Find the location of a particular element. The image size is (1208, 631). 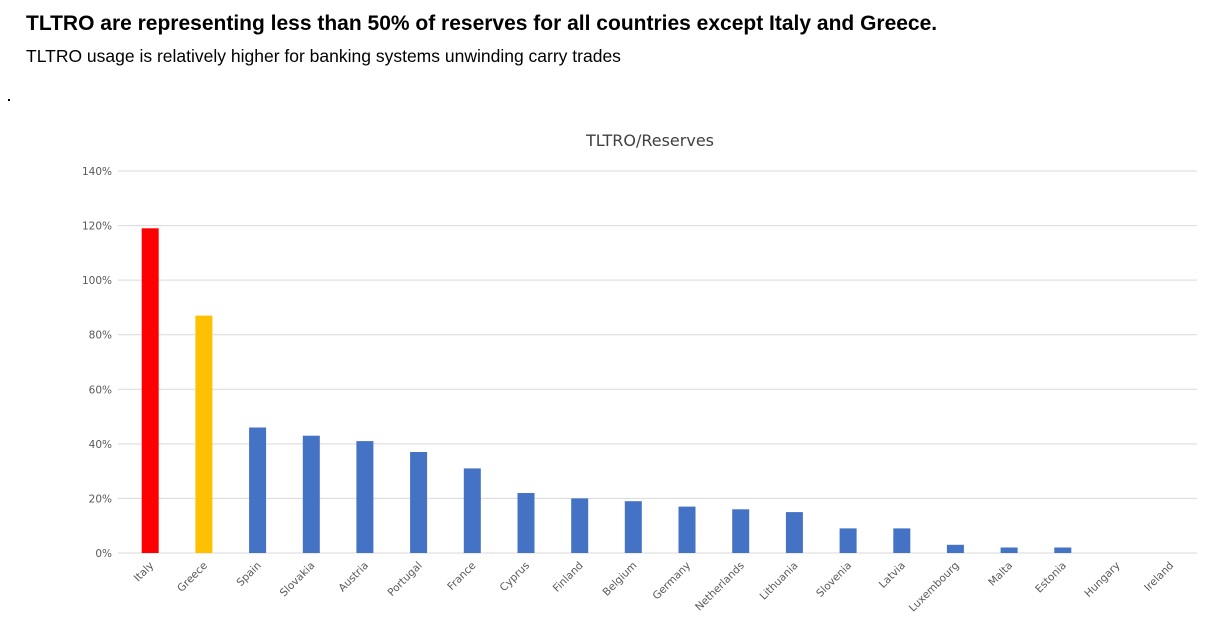

category-label-luxembourg: Luxembourg is located at coordinates (934, 587).